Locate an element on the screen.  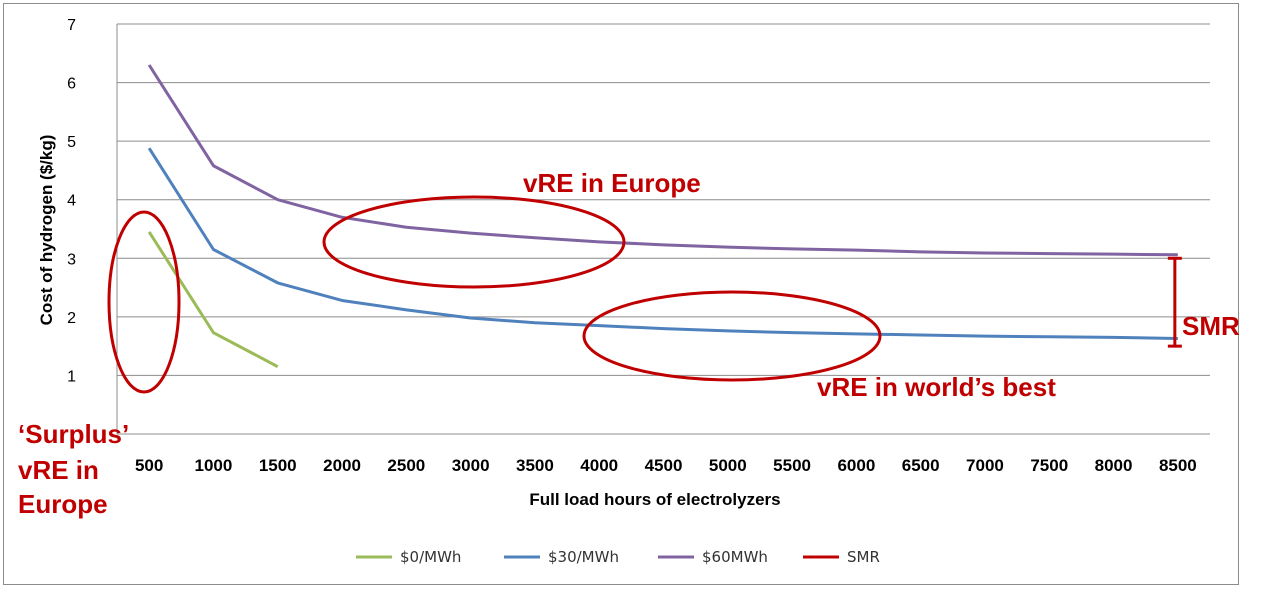
x-tick-label: 8500 is located at coordinates (1178, 465).